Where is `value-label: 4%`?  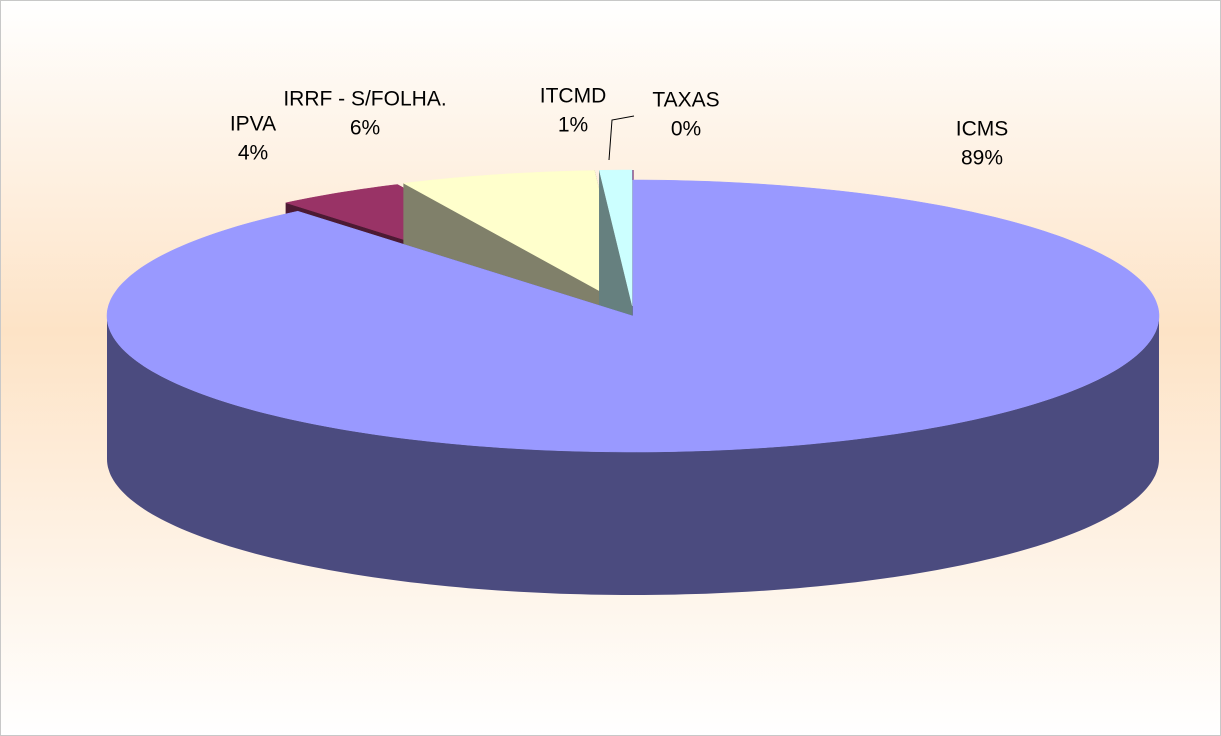
value-label: 4% is located at coordinates (253, 153).